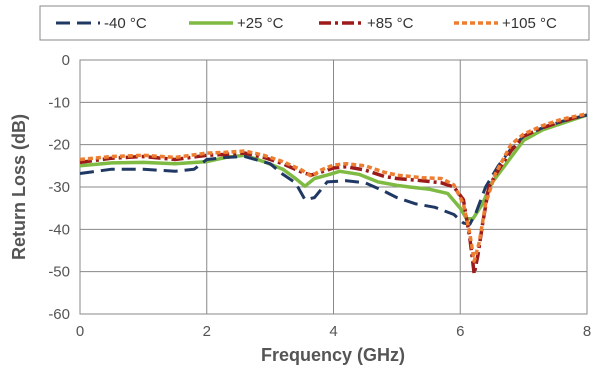 This screenshot has height=376, width=601. What do you see at coordinates (59, 145) in the screenshot?
I see `y-tick-label: -20` at bounding box center [59, 145].